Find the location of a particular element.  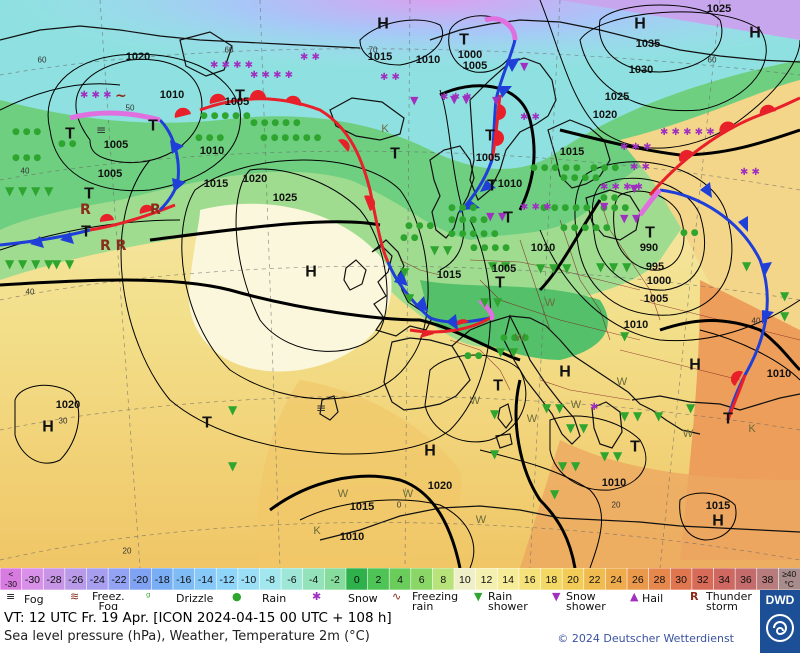

svg-text: R R is located at coordinates (113, 246).